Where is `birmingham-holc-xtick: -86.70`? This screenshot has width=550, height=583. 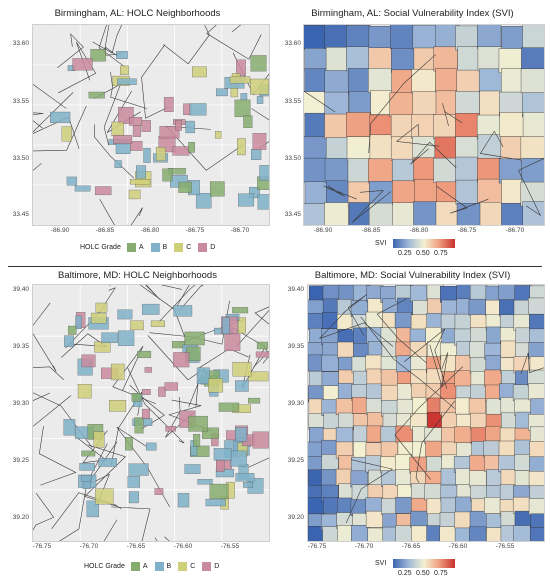
birmingham-holc-xtick: -86.70 is located at coordinates (240, 230).